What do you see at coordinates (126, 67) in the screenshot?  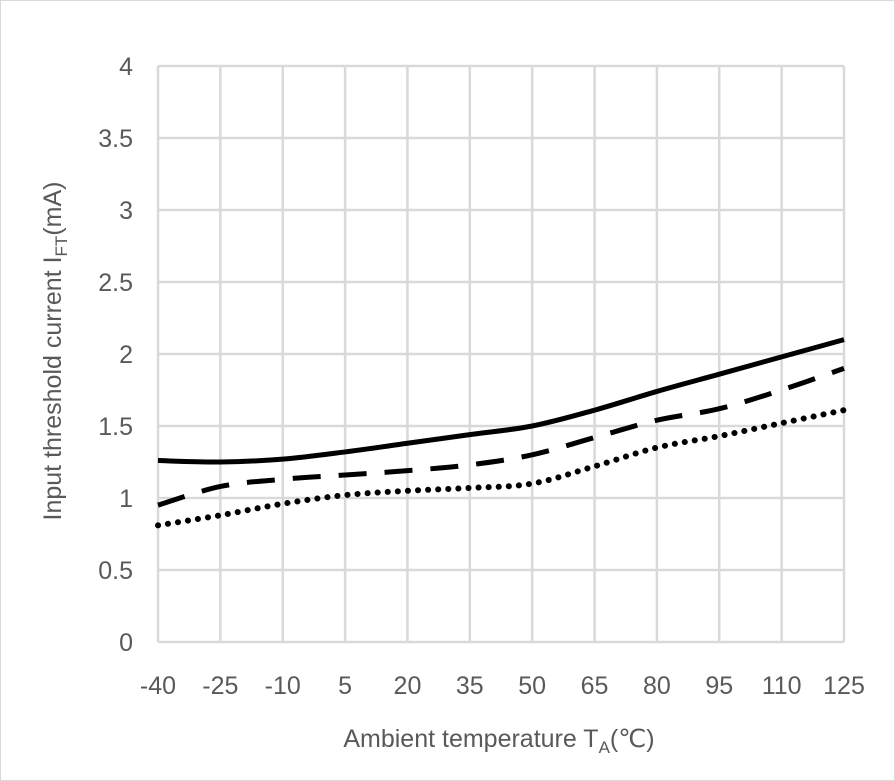 I see `y-tick-label: 4` at bounding box center [126, 67].